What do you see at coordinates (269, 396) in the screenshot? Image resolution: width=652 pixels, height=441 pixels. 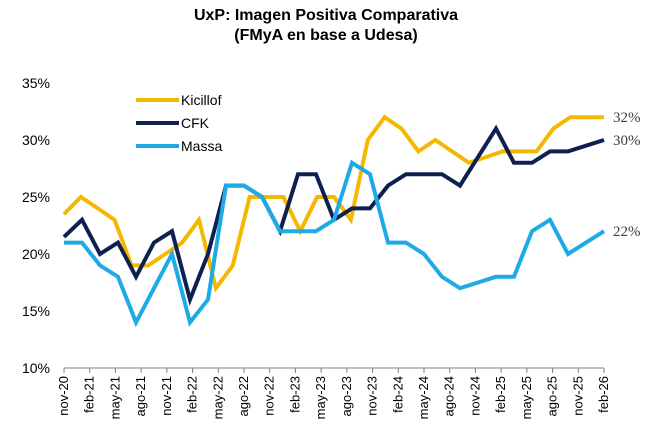 I see `x-tick-label: nov-22` at bounding box center [269, 396].